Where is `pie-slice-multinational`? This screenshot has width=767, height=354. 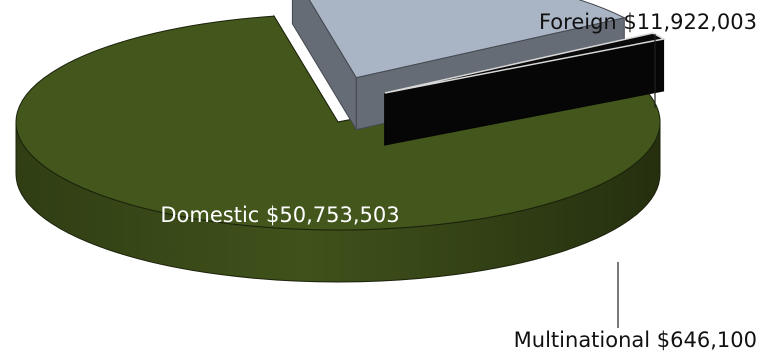 pie-slice-multinational is located at coordinates (525, 89).